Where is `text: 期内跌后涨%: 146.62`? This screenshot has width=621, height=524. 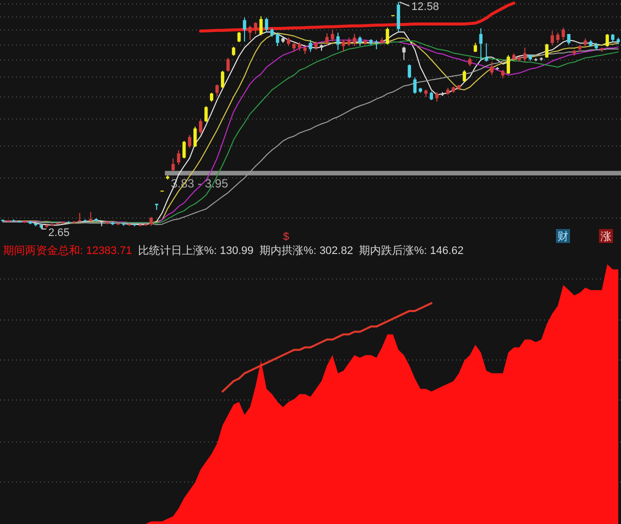 text: 期内跌后涨%: 146.62 is located at coordinates (411, 250).